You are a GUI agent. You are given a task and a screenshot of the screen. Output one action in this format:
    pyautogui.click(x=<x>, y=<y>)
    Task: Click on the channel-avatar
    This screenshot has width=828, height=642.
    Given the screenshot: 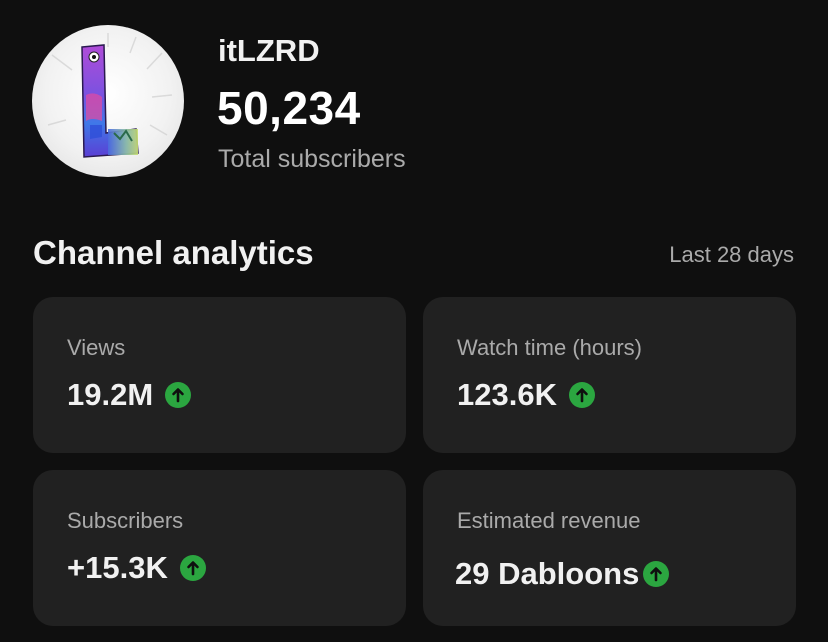 What is the action you would take?
    pyautogui.click(x=108, y=101)
    